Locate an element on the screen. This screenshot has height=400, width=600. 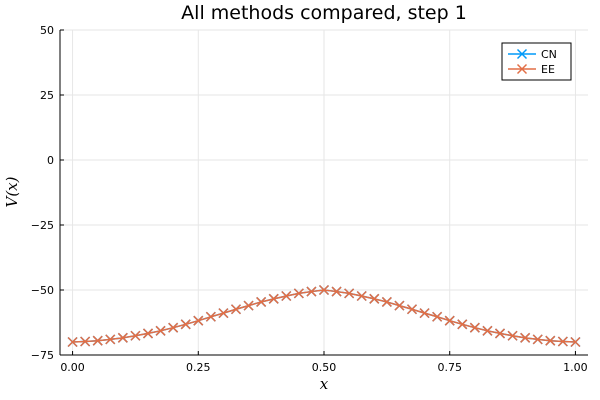
y-tick-label: −50 is located at coordinates (42, 290).